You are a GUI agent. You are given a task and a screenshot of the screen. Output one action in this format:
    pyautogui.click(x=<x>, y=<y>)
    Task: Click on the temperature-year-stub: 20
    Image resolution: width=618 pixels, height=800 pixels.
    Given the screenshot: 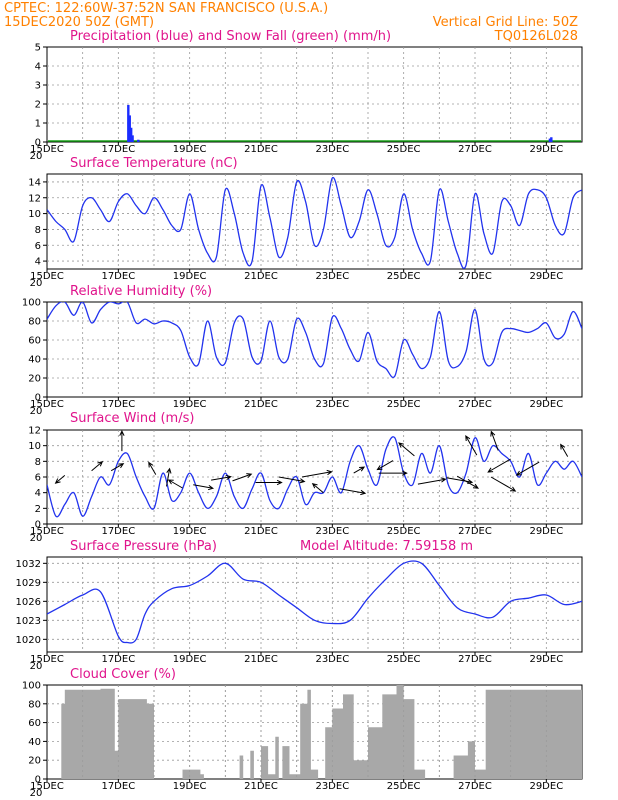 What is the action you would take?
    pyautogui.click(x=36, y=283)
    